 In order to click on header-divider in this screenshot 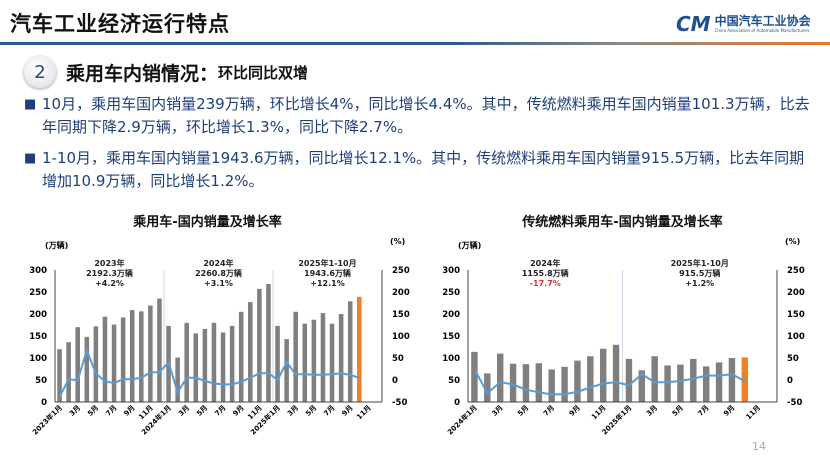, I will do `click(415, 43)`.